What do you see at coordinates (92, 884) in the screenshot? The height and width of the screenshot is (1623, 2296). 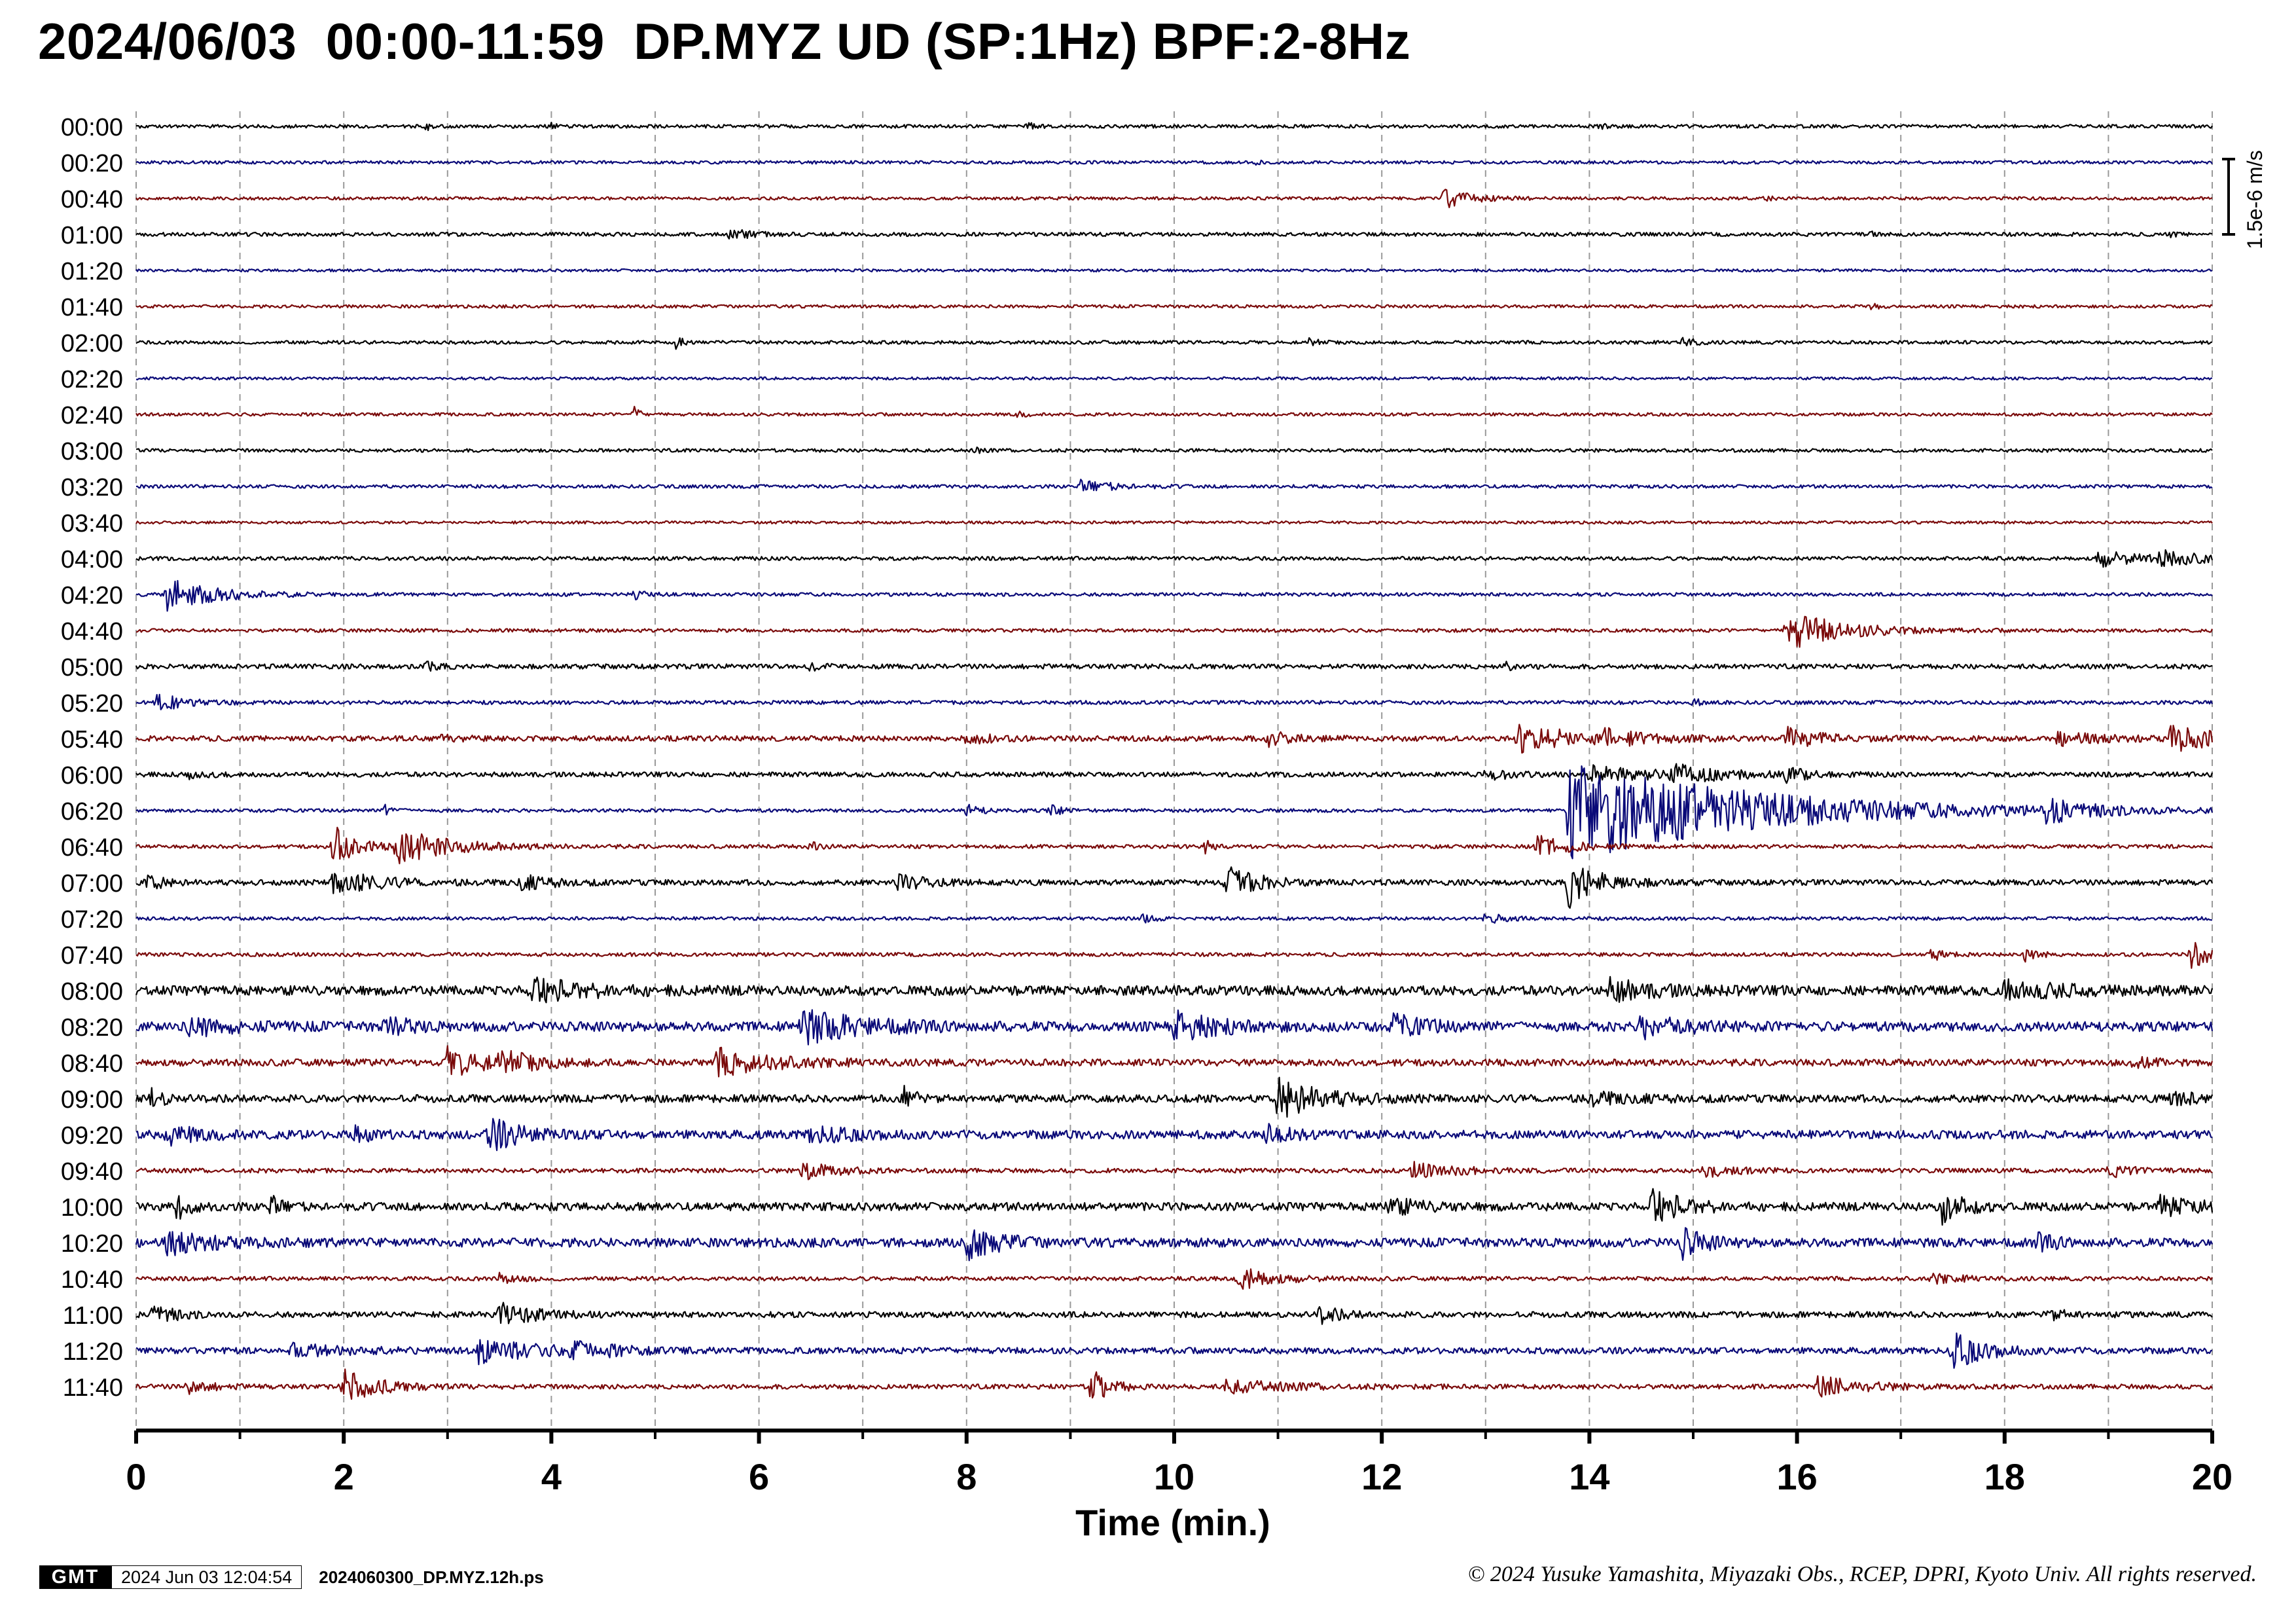 I see `row-time-label: 07:00` at bounding box center [92, 884].